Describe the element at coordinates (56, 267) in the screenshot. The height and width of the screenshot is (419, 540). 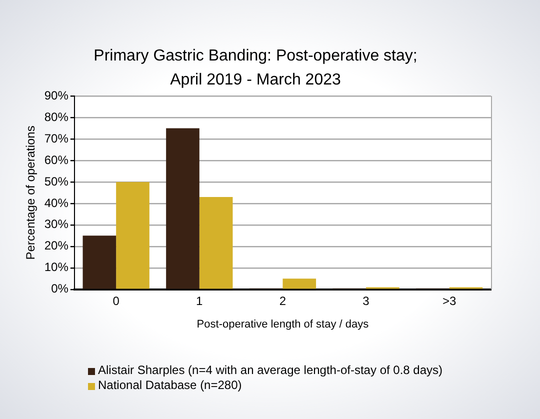
I see `y-tick-label: 10%` at that location.